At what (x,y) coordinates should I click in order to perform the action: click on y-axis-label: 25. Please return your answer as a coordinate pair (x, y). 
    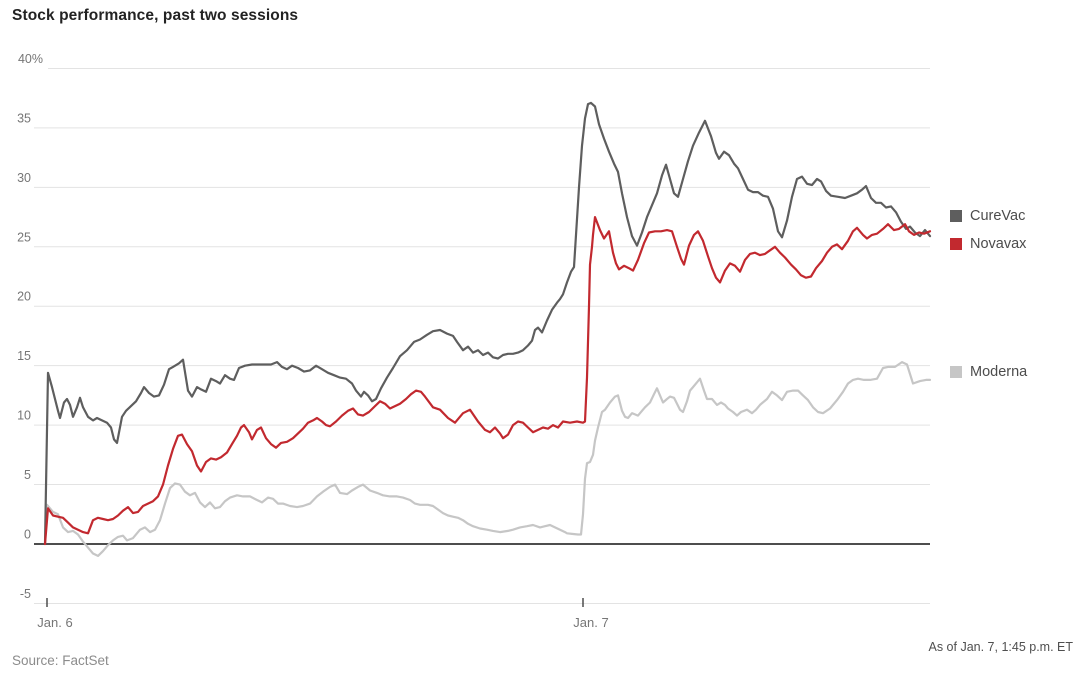
    Looking at the image, I should click on (24, 237).